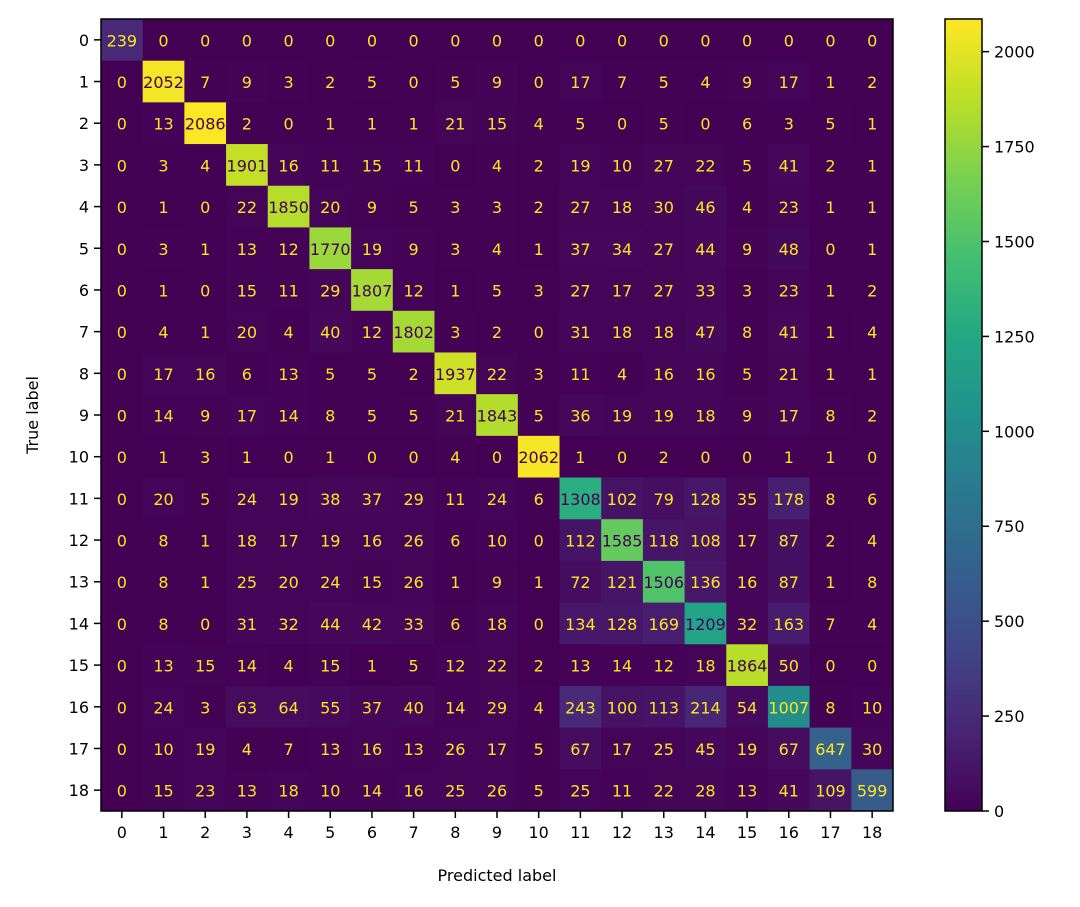 The width and height of the screenshot is (1080, 907). What do you see at coordinates (789, 332) in the screenshot?
I see `cell-value-label: 41` at bounding box center [789, 332].